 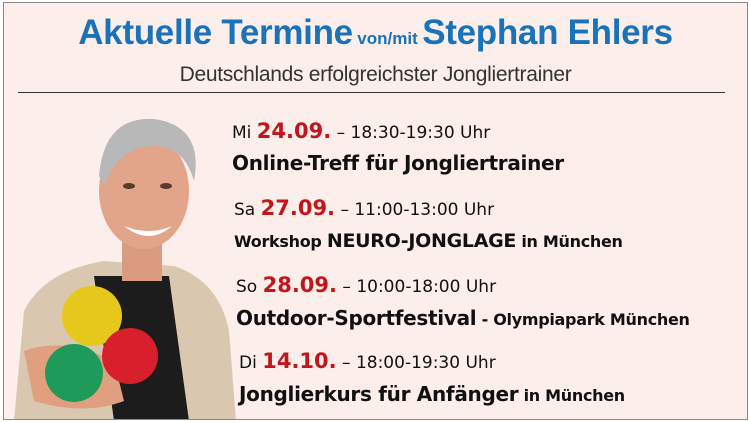 What do you see at coordinates (387, 38) in the screenshot?
I see `title-connector: von/mit` at bounding box center [387, 38].